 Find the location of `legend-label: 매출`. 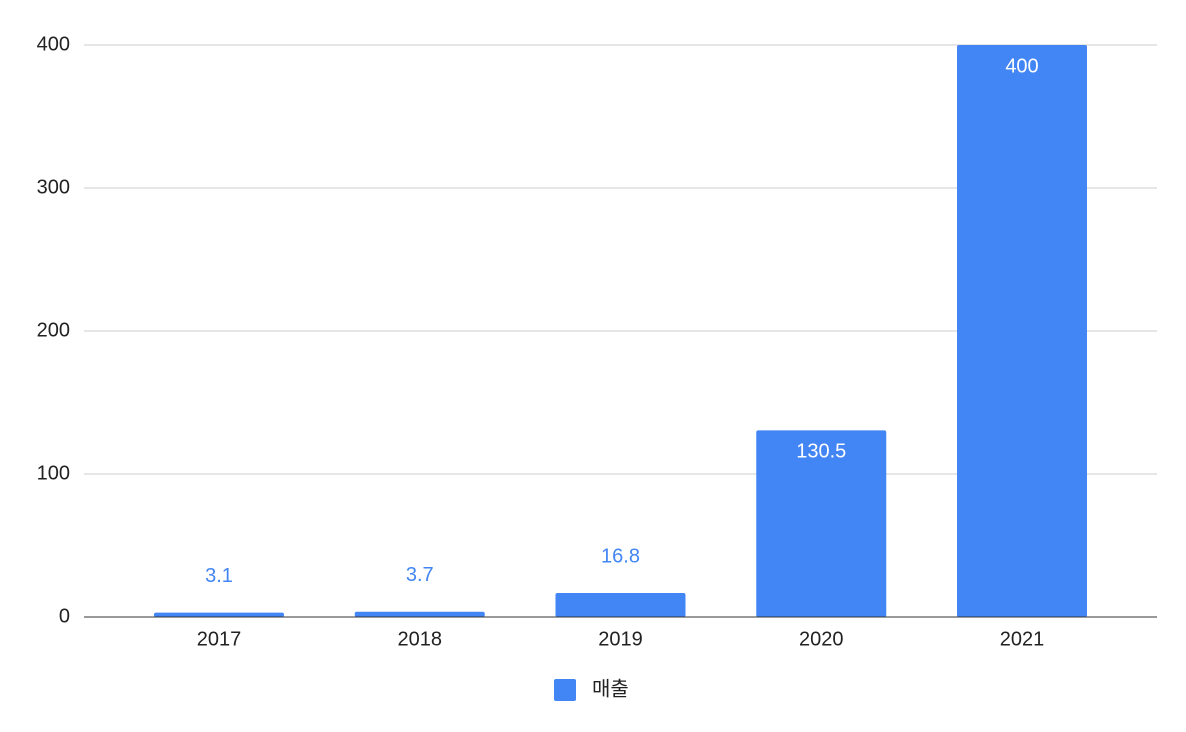

legend-label: 매출 is located at coordinates (610, 688).